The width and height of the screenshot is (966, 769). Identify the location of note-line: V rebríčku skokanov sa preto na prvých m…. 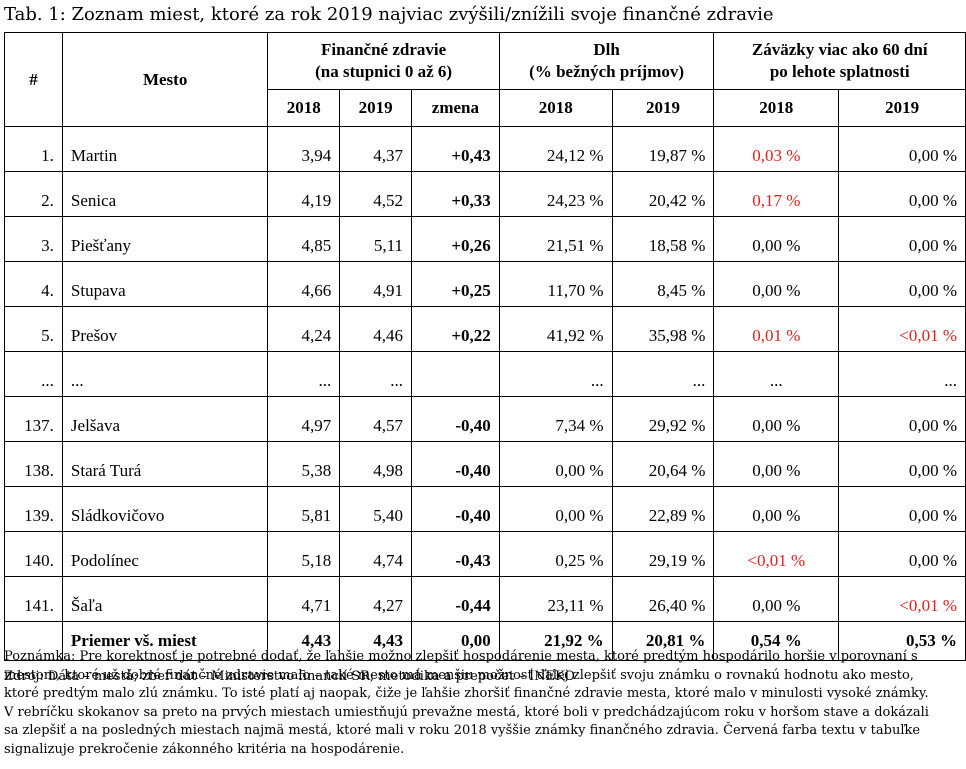
(466, 712).